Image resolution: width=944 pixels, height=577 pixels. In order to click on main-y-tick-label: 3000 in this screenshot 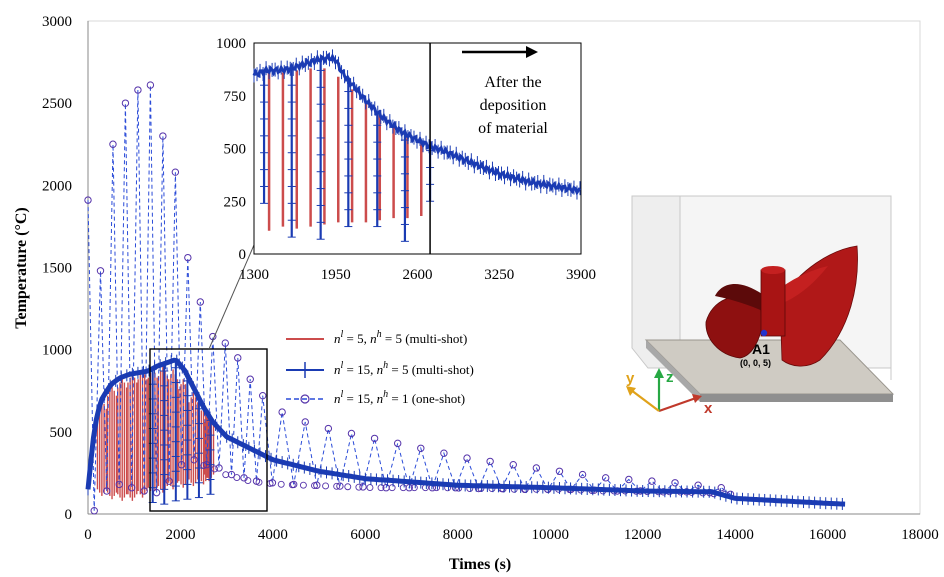, I will do `click(57, 22)`.